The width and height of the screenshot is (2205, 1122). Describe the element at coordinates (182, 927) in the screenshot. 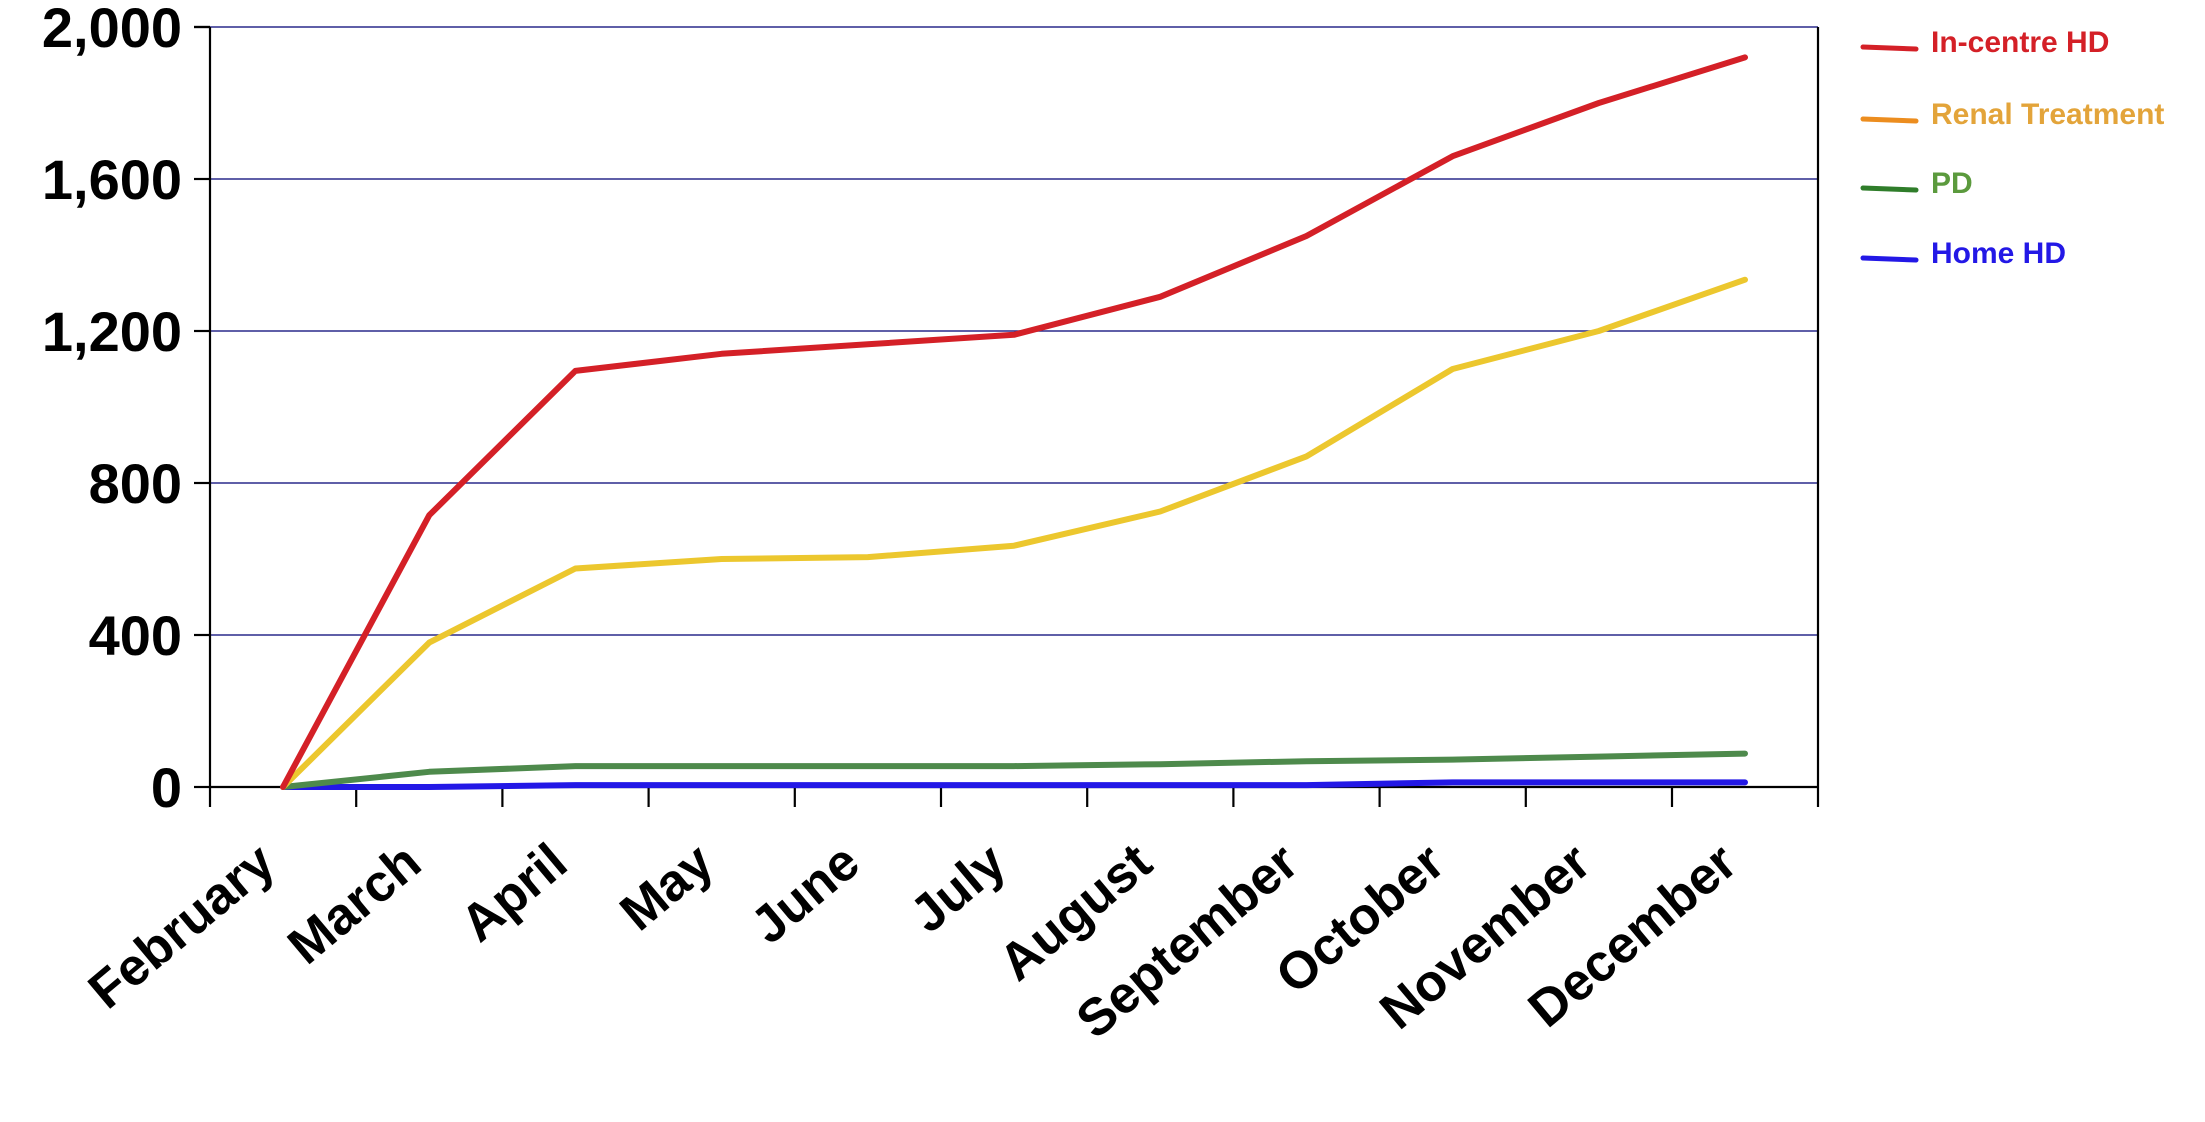

I see `x-tick-label: February` at that location.